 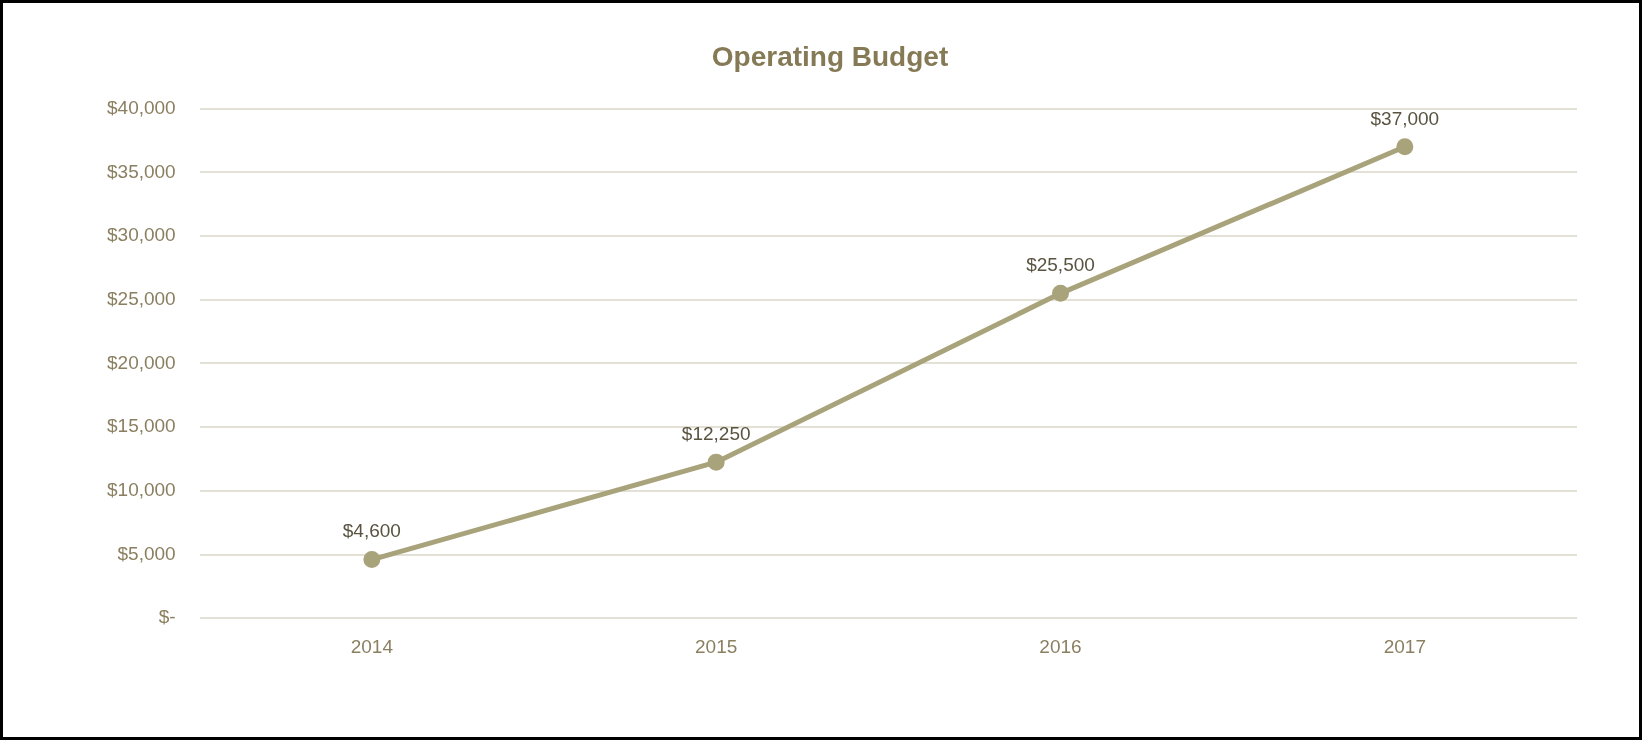 What do you see at coordinates (141, 490) in the screenshot?
I see `y-tick-label: $10,000` at bounding box center [141, 490].